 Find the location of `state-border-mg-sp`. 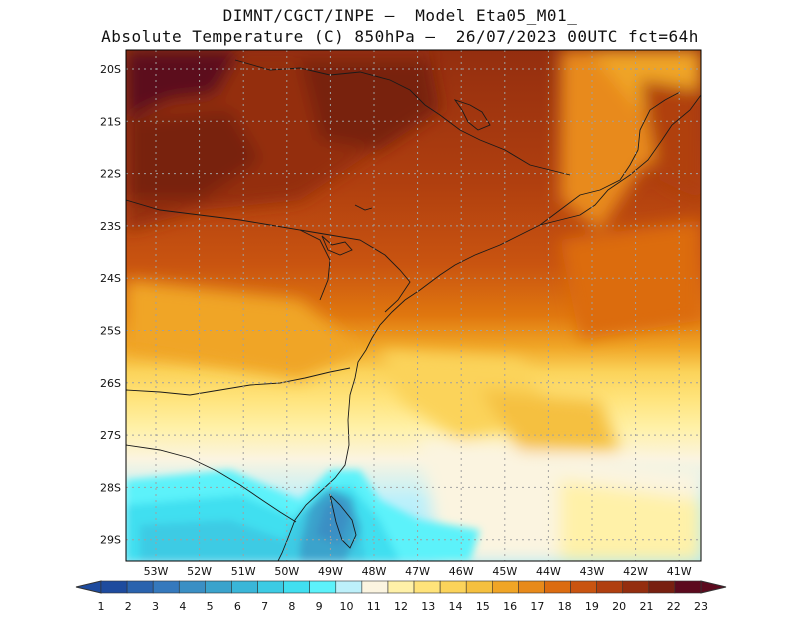

state-border-mg-sp is located at coordinates (402, 117).